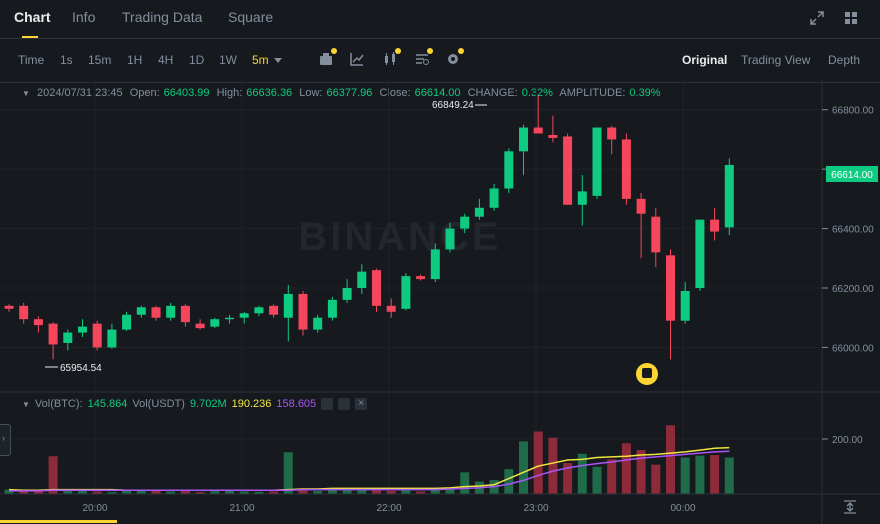 The height and width of the screenshot is (524, 880). I want to click on price-axis-label: 66800.00, so click(853, 111).